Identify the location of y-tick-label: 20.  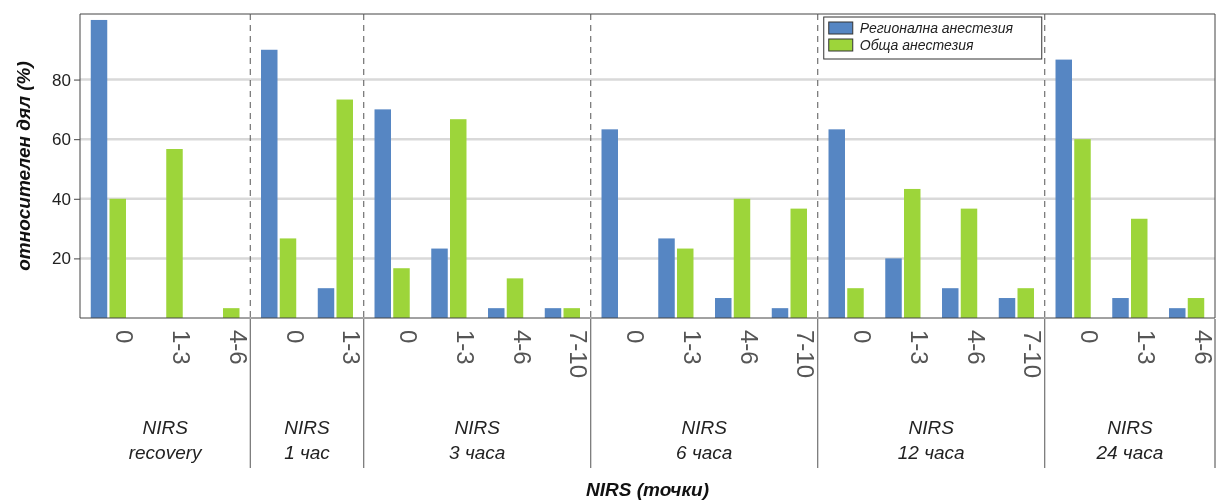
(61, 259).